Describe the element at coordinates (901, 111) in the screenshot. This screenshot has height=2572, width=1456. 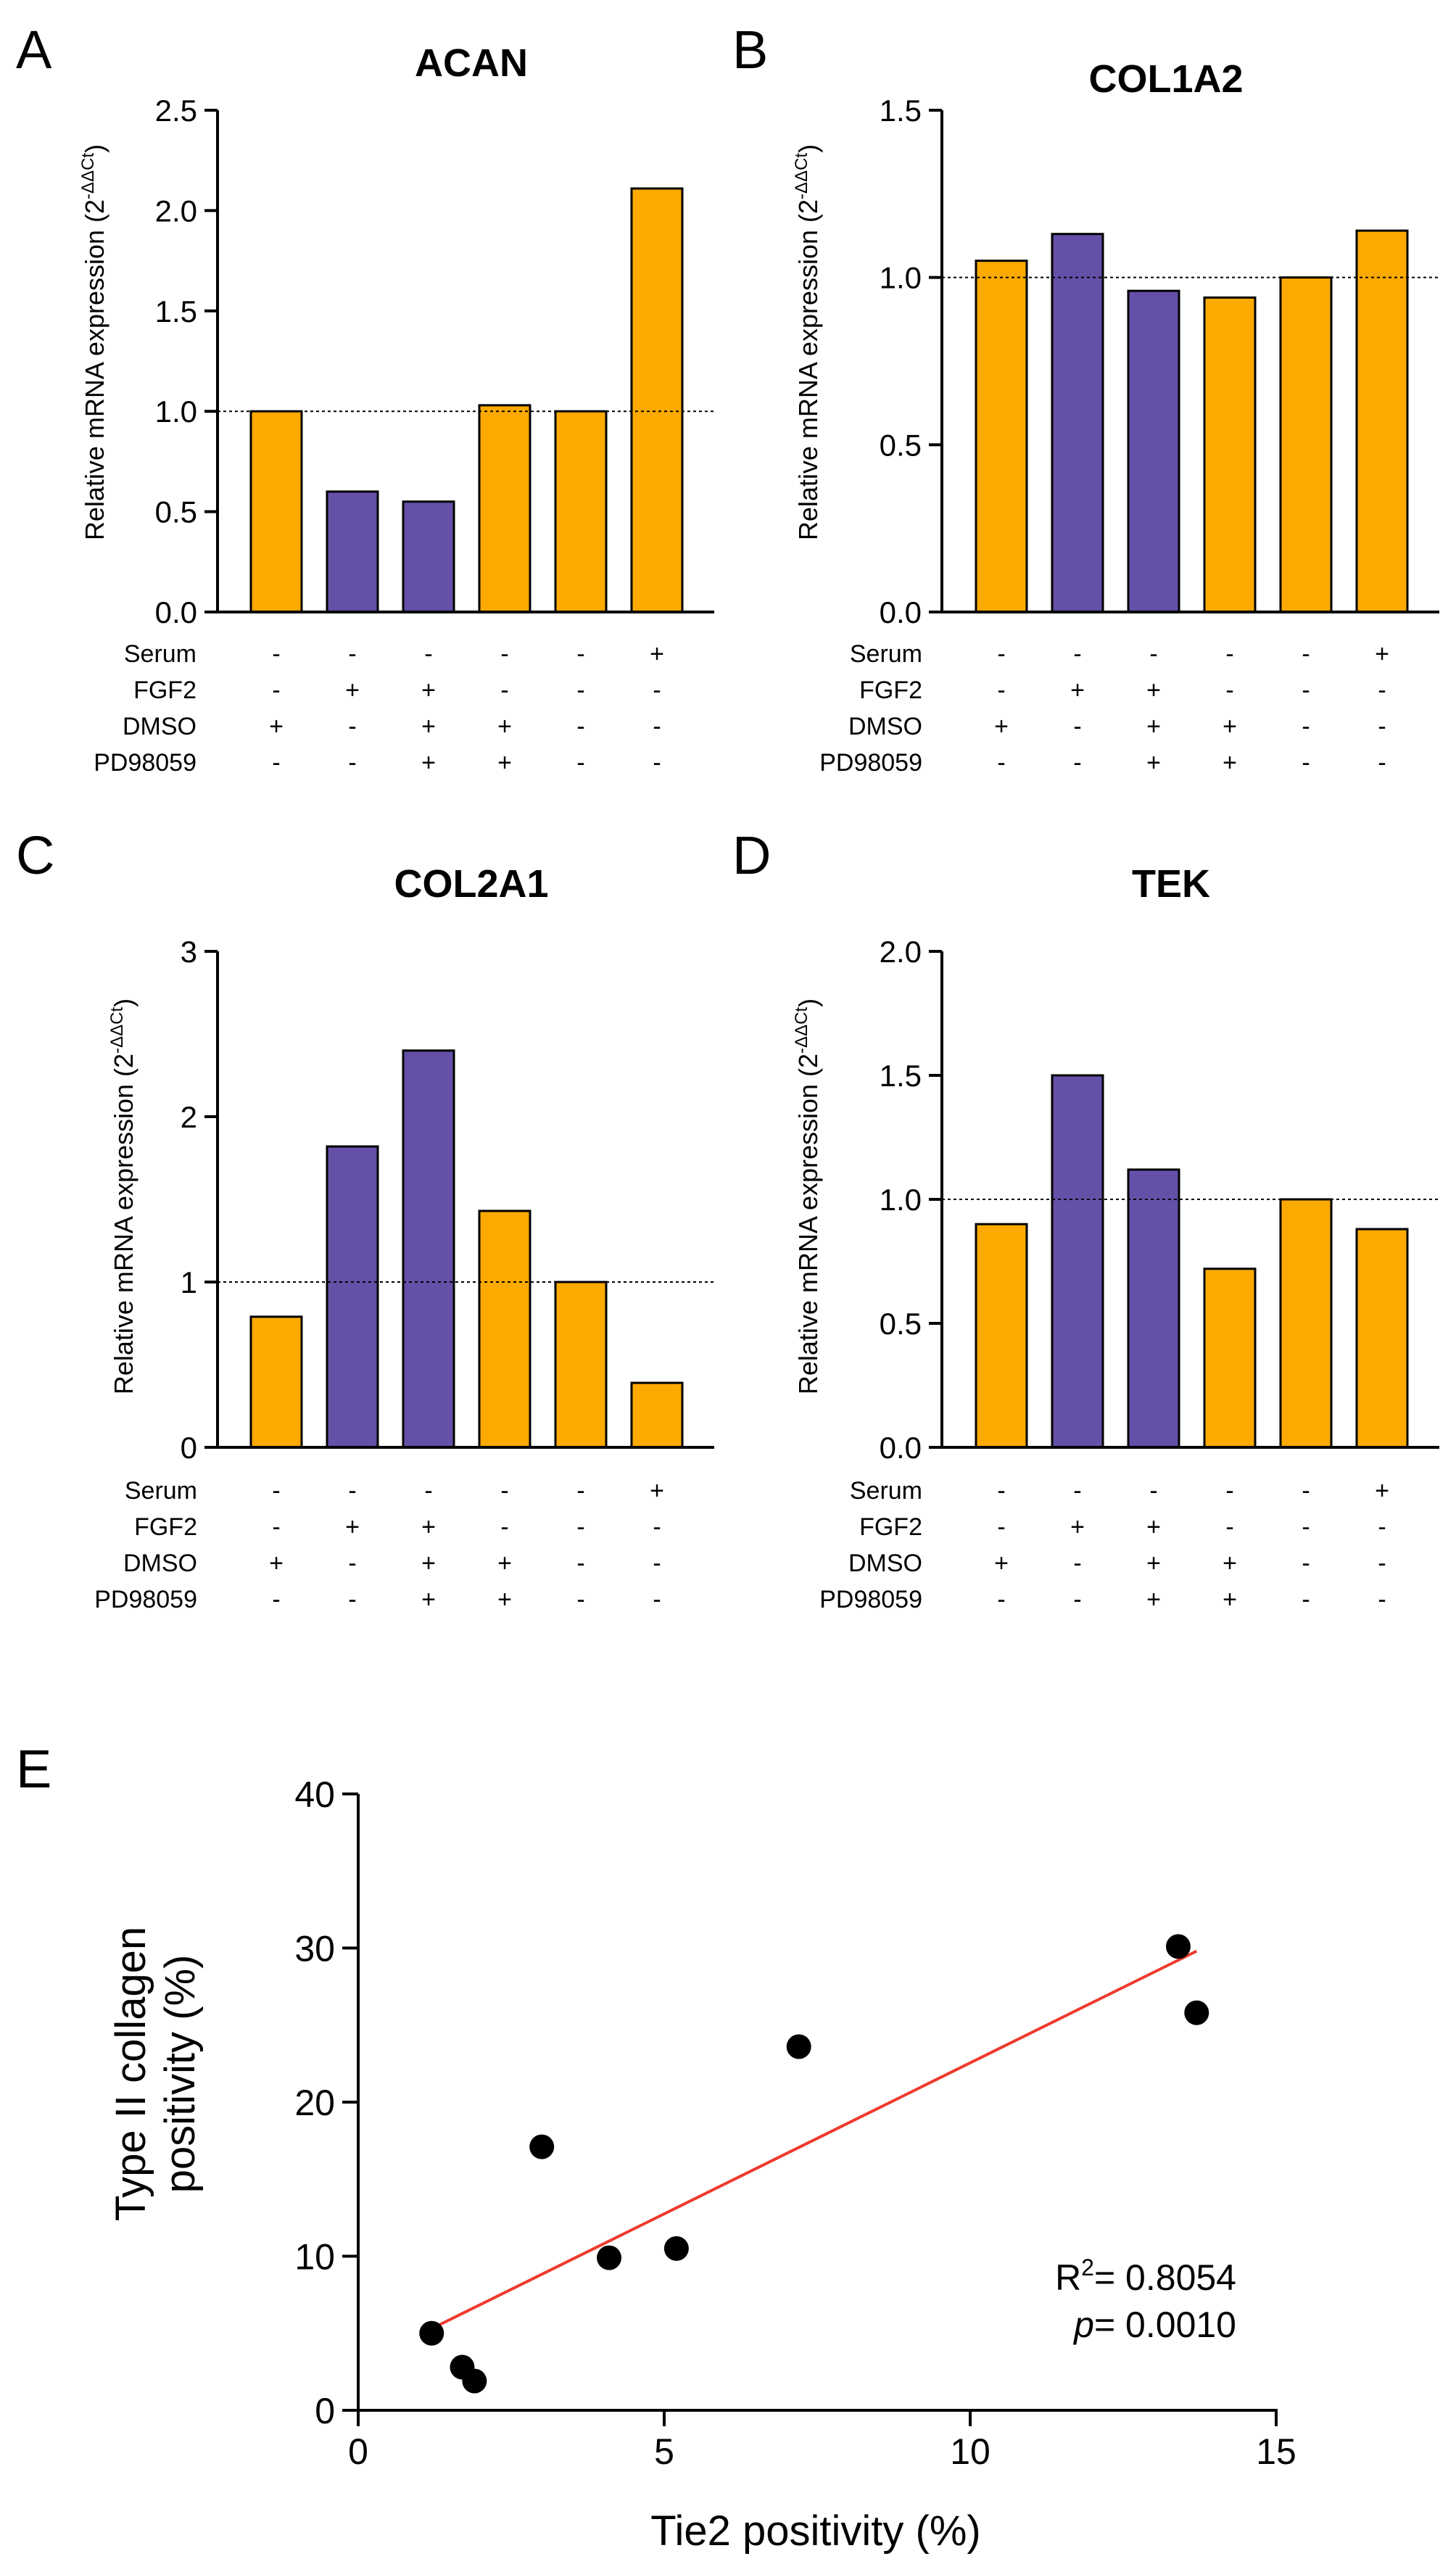
I see `y-tick-label: 1.5` at that location.